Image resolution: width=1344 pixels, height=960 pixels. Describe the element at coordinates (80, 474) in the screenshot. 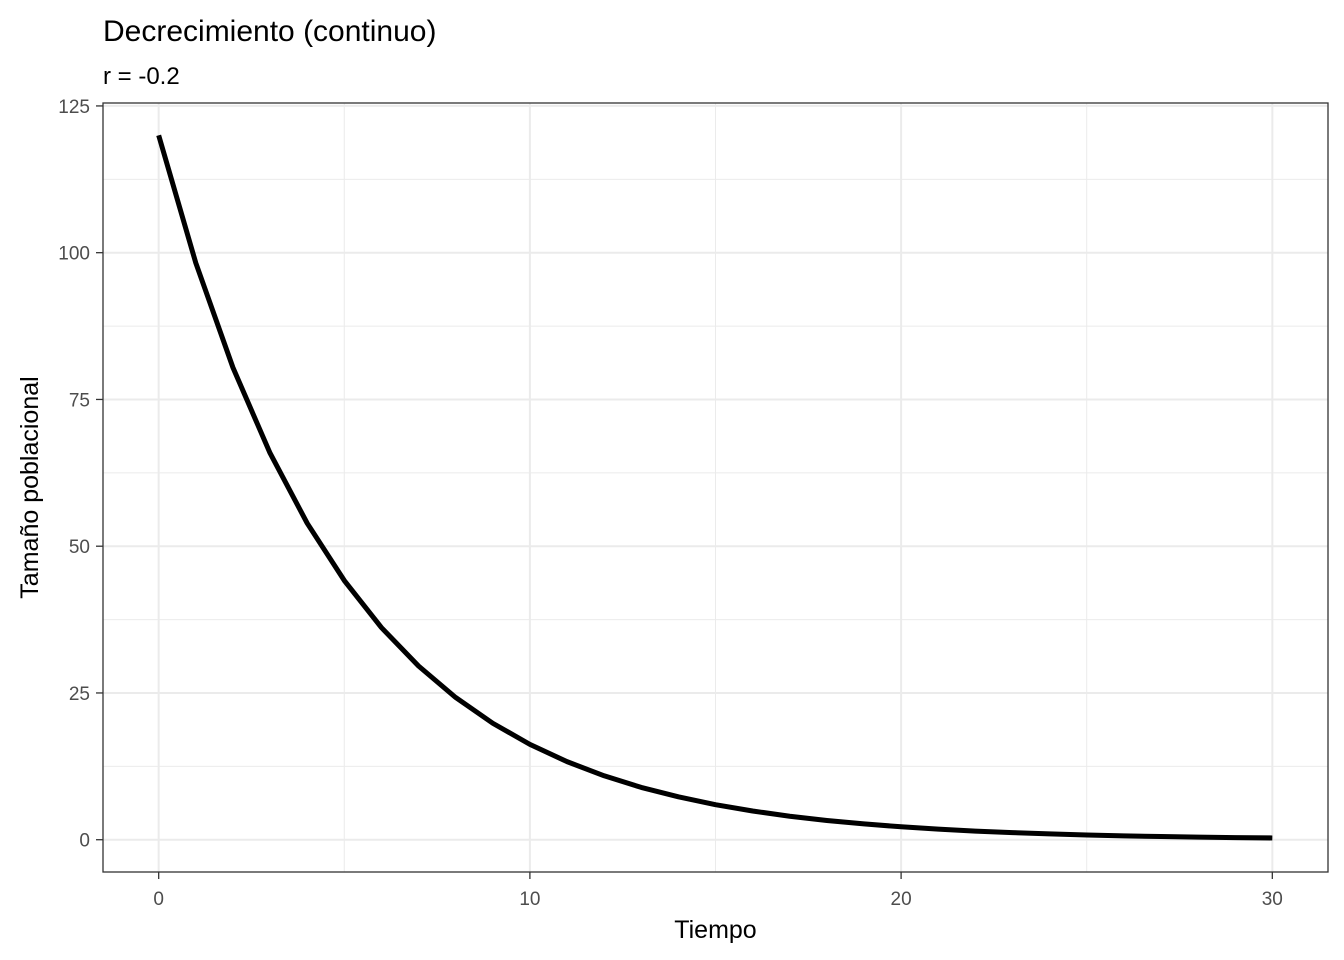

I see `y-axis: 0 25 50 75 100 125` at that location.